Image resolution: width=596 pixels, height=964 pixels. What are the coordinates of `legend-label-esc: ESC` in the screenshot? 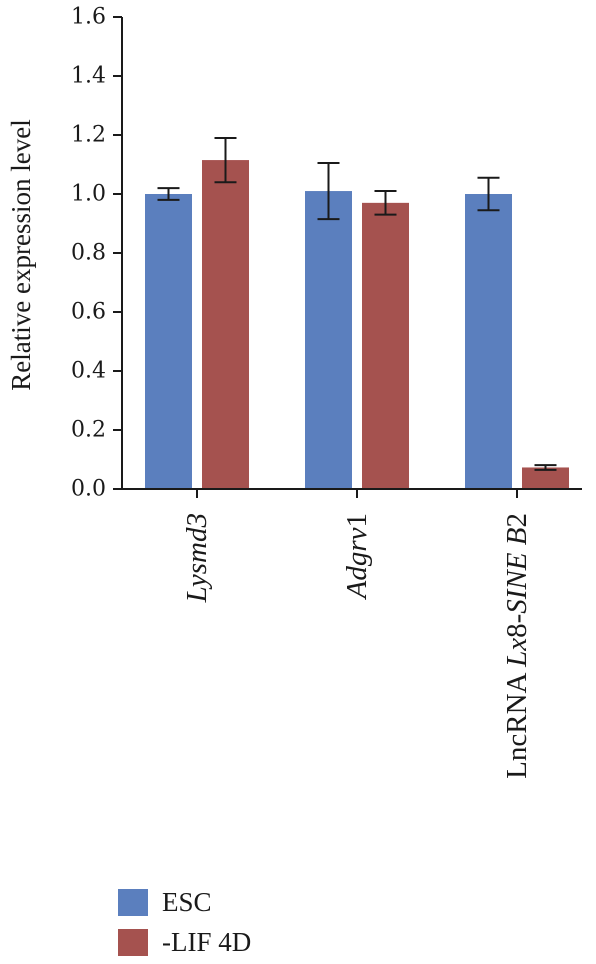 It's located at (187, 901).